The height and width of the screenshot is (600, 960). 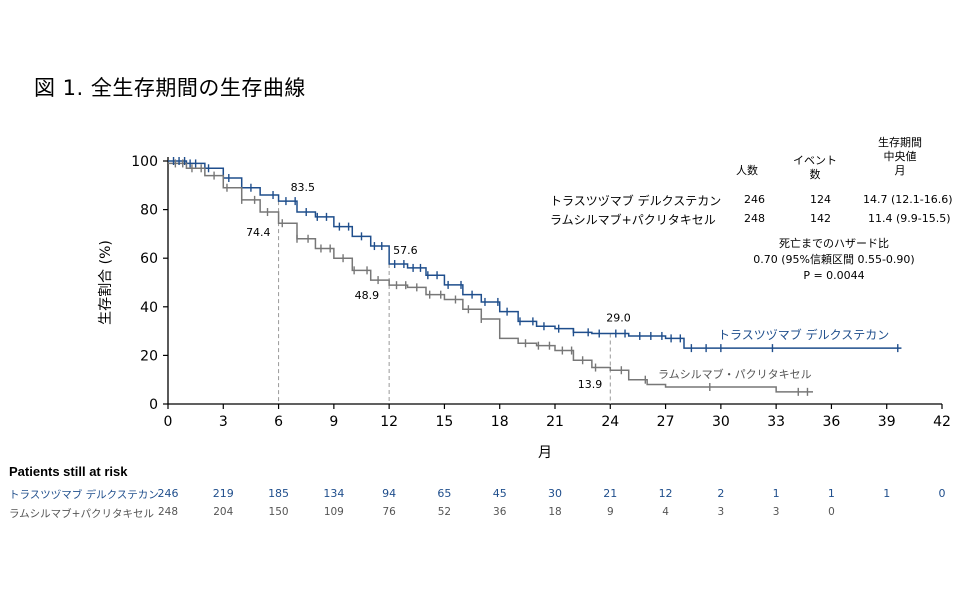 What do you see at coordinates (389, 422) in the screenshot?
I see `x-tick-label: 12` at bounding box center [389, 422].